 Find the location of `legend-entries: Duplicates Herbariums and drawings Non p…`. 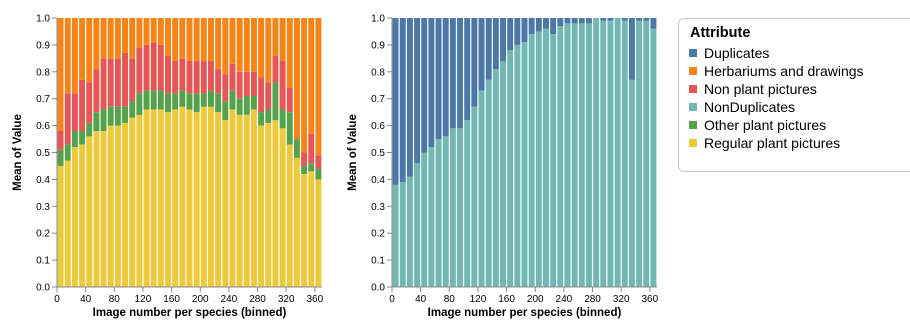

legend-entries: Duplicates Herbariums and drawings Non p… is located at coordinates (799, 98).